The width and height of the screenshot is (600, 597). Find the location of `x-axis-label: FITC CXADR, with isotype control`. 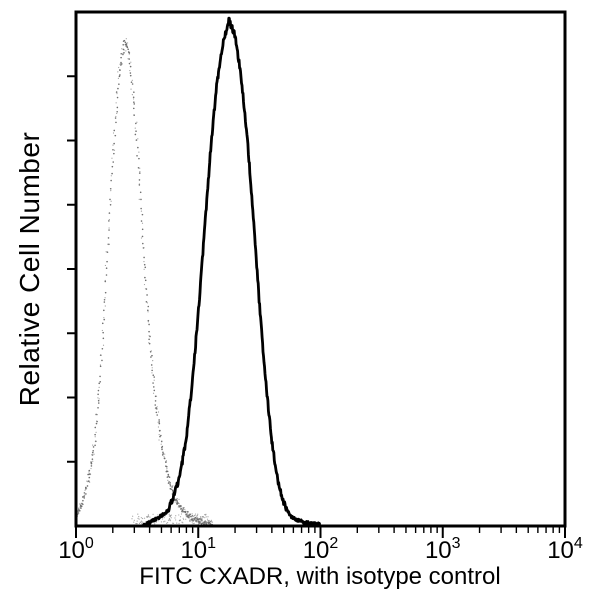

x-axis-label: FITC CXADR, with isotype control is located at coordinates (320, 576).